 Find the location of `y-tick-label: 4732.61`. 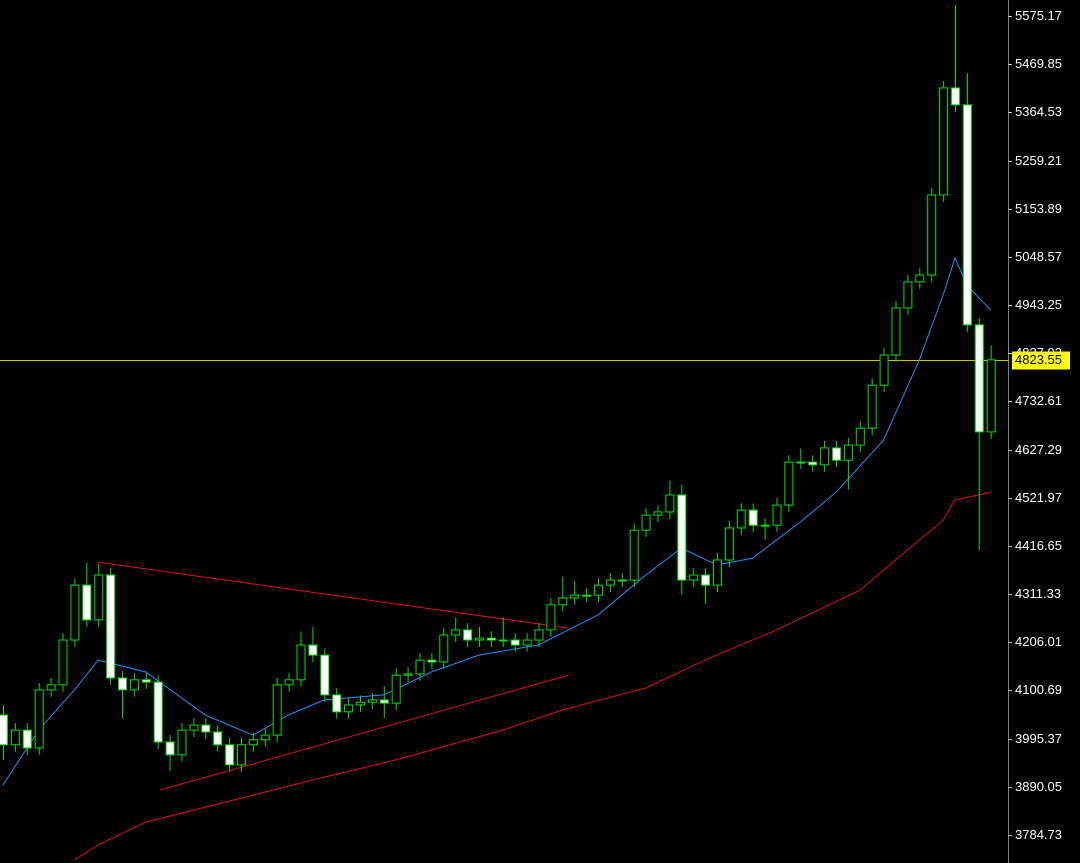

y-tick-label: 4732.61 is located at coordinates (1038, 400).